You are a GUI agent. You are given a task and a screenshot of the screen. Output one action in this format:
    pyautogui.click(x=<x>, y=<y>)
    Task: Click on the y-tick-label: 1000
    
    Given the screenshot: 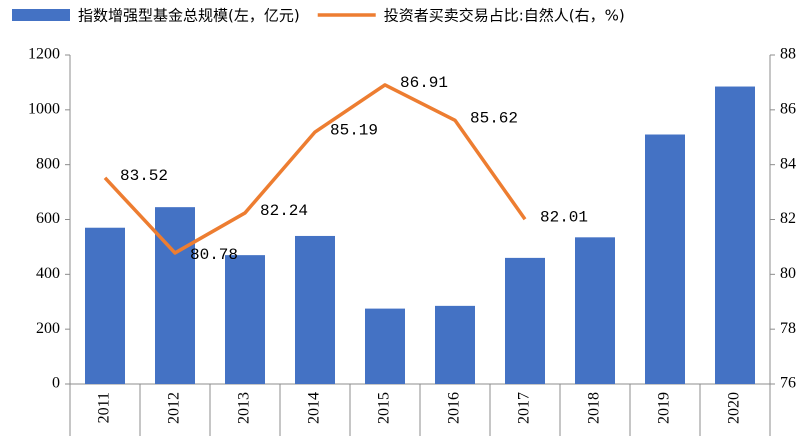 What is the action you would take?
    pyautogui.click(x=44, y=109)
    